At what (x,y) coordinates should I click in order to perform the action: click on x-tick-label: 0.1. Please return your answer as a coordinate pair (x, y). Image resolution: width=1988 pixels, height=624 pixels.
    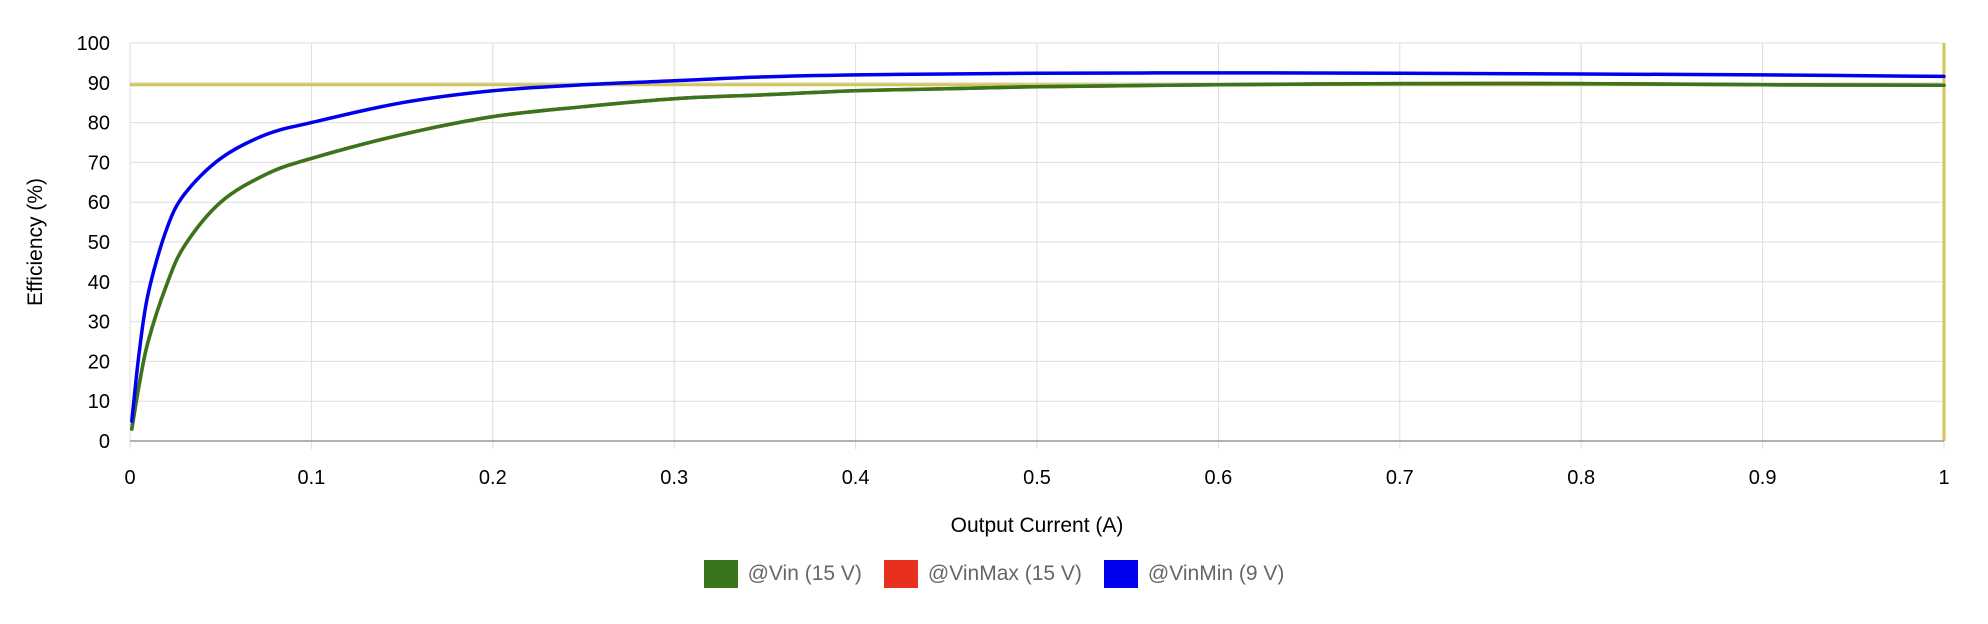
    Looking at the image, I should click on (311, 478).